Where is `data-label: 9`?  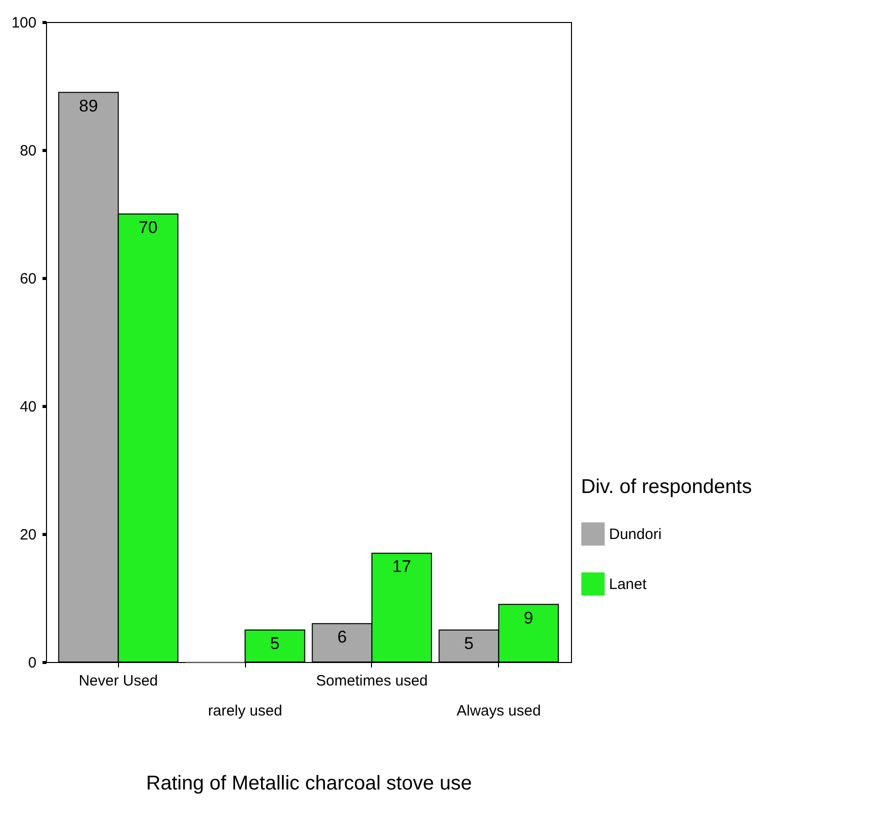 data-label: 9 is located at coordinates (529, 618).